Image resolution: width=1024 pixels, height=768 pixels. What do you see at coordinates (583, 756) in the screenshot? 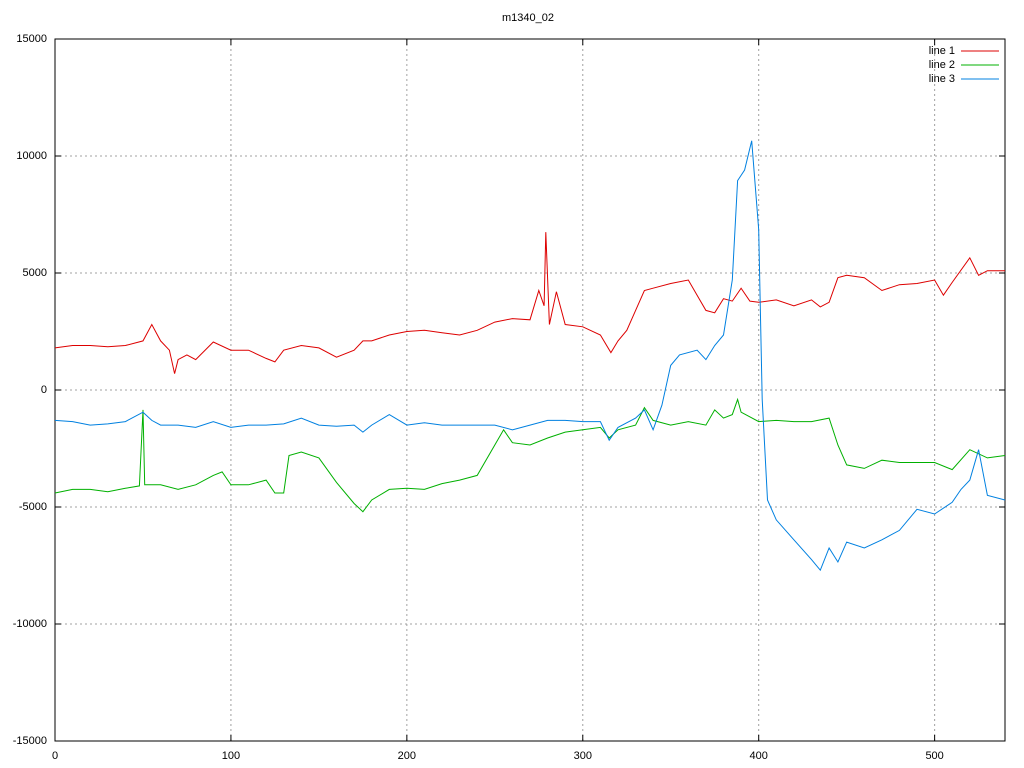
I see `x-tick-label: 300` at bounding box center [583, 756].